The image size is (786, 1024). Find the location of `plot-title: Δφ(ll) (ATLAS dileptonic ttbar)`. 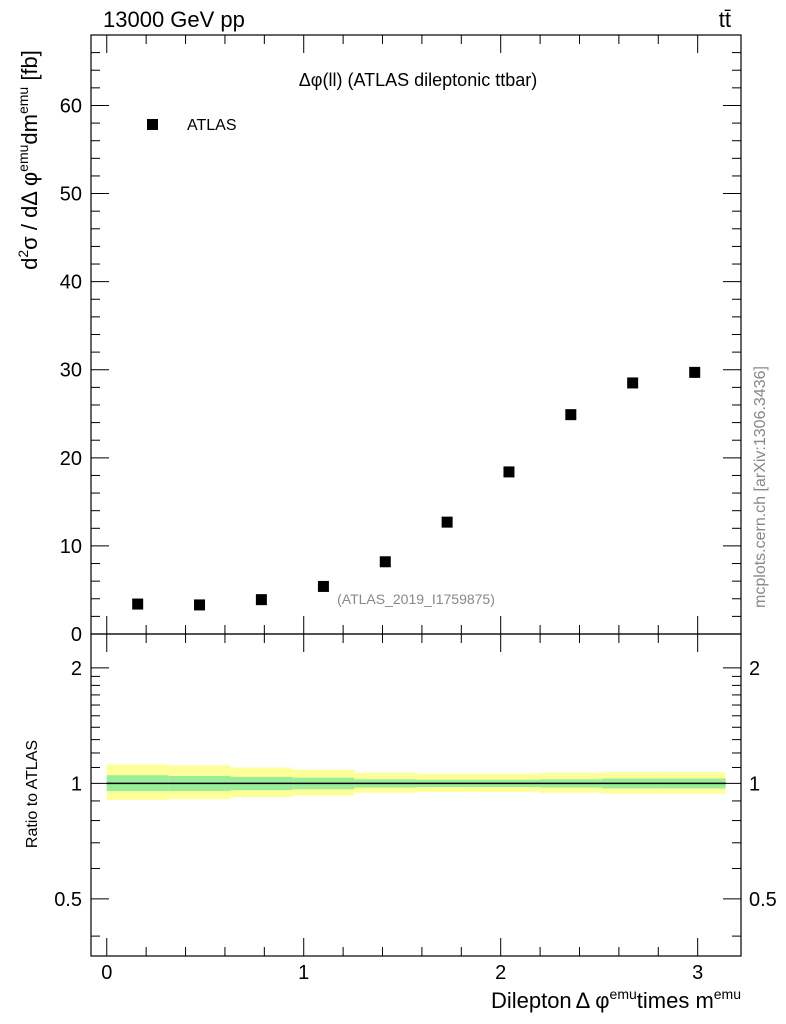

plot-title: Δφ(ll) (ATLAS dileptonic ttbar) is located at coordinates (418, 80).